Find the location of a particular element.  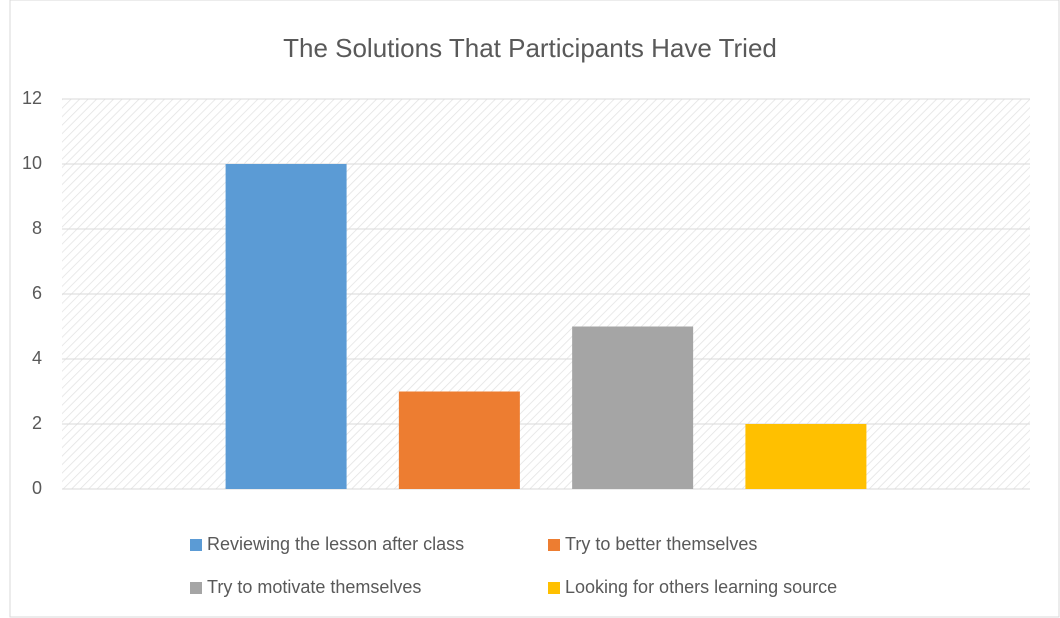

y-tick-label: 4 is located at coordinates (37, 358).